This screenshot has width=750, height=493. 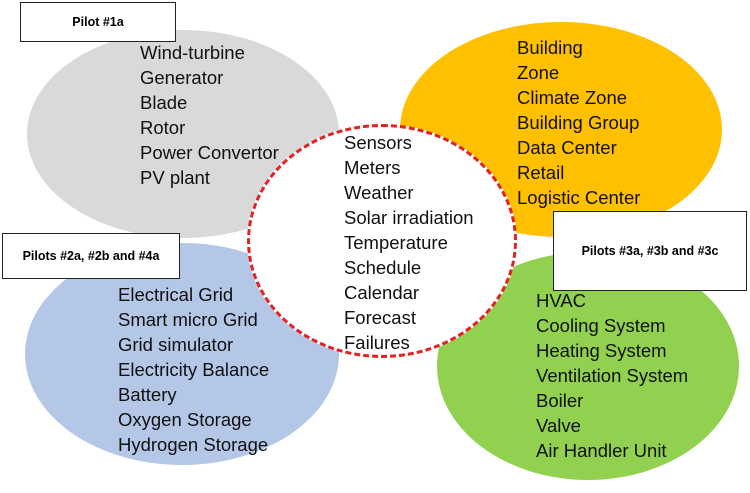 What do you see at coordinates (550, 47) in the screenshot?
I see `list-item: Building` at bounding box center [550, 47].